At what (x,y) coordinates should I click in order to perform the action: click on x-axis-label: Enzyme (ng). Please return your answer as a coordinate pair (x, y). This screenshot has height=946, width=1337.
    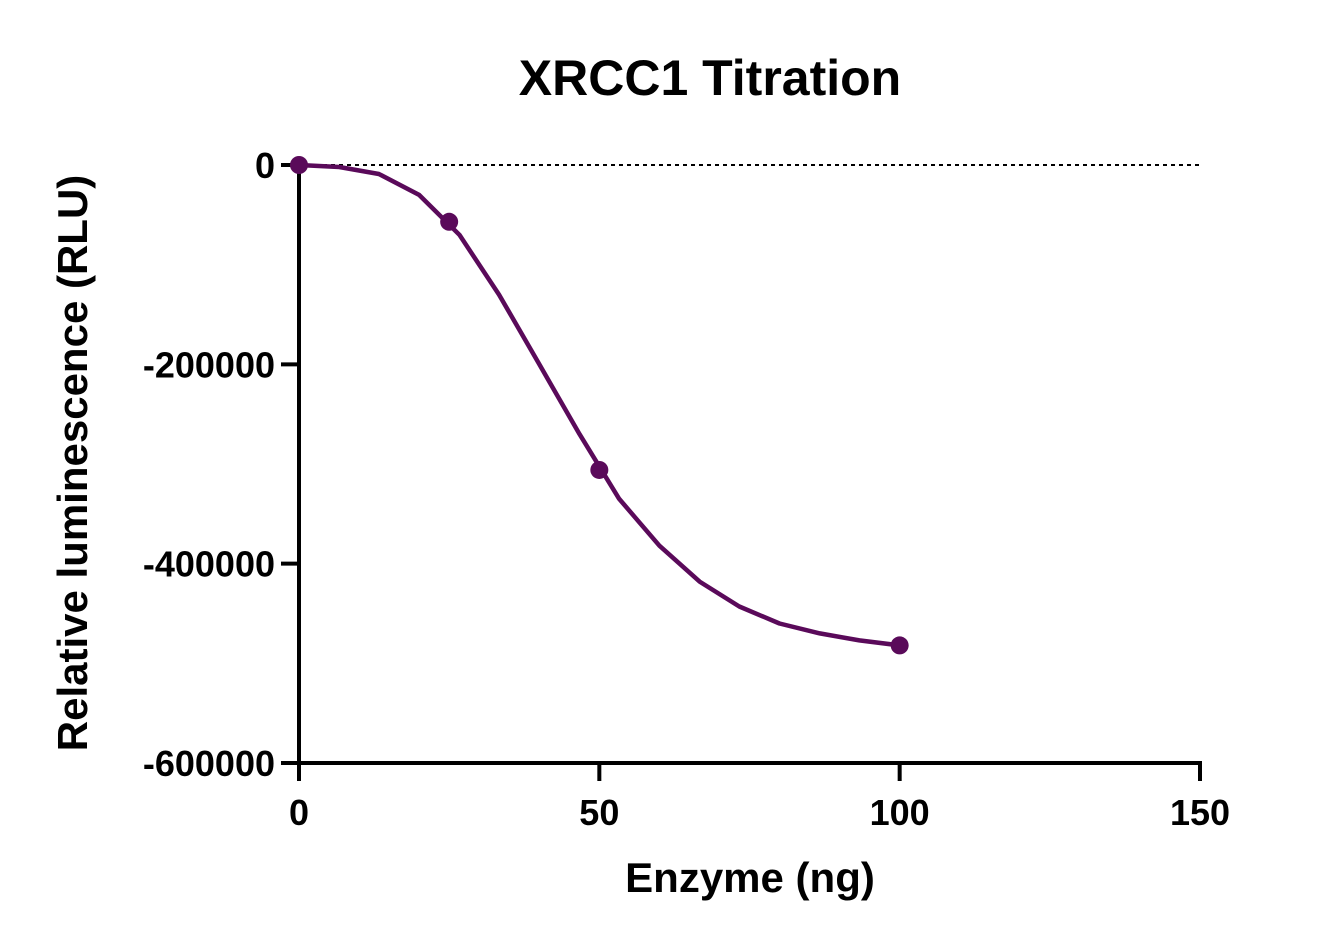
    Looking at the image, I should click on (750, 877).